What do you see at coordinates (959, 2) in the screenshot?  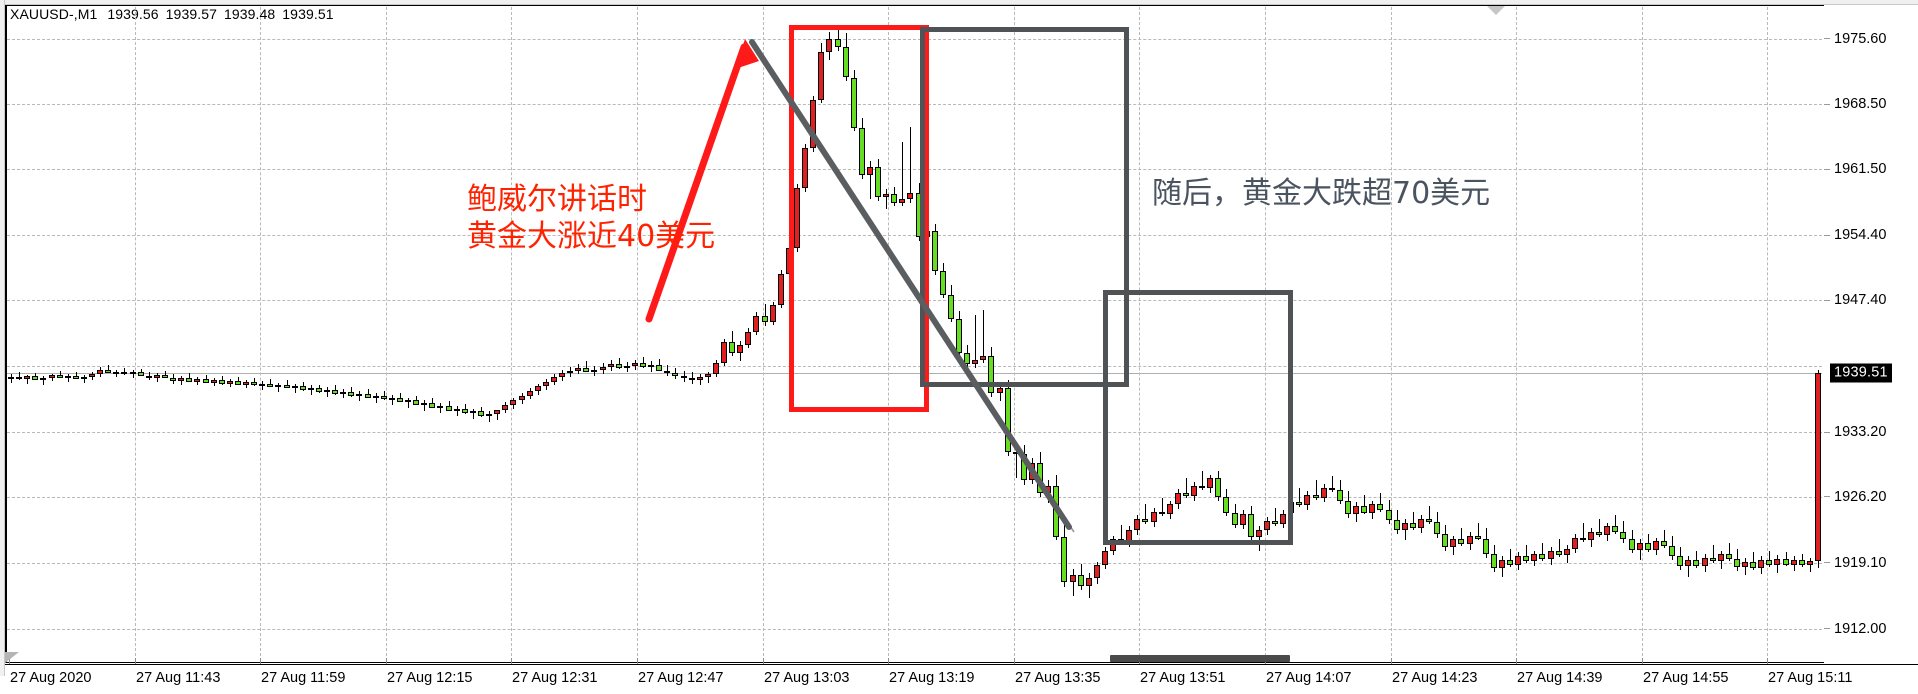 I see `window-top-frame` at bounding box center [959, 2].